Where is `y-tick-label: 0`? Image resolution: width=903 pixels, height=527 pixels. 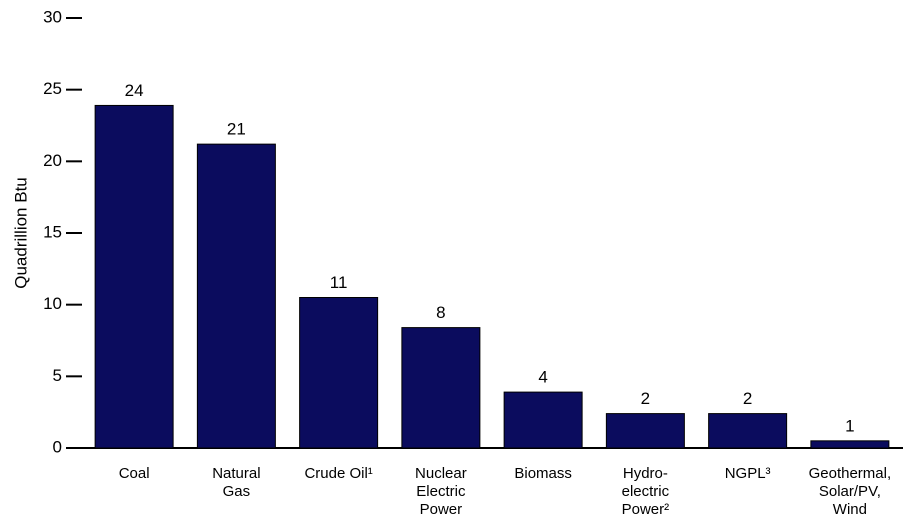
y-tick-label: 0 is located at coordinates (57, 446).